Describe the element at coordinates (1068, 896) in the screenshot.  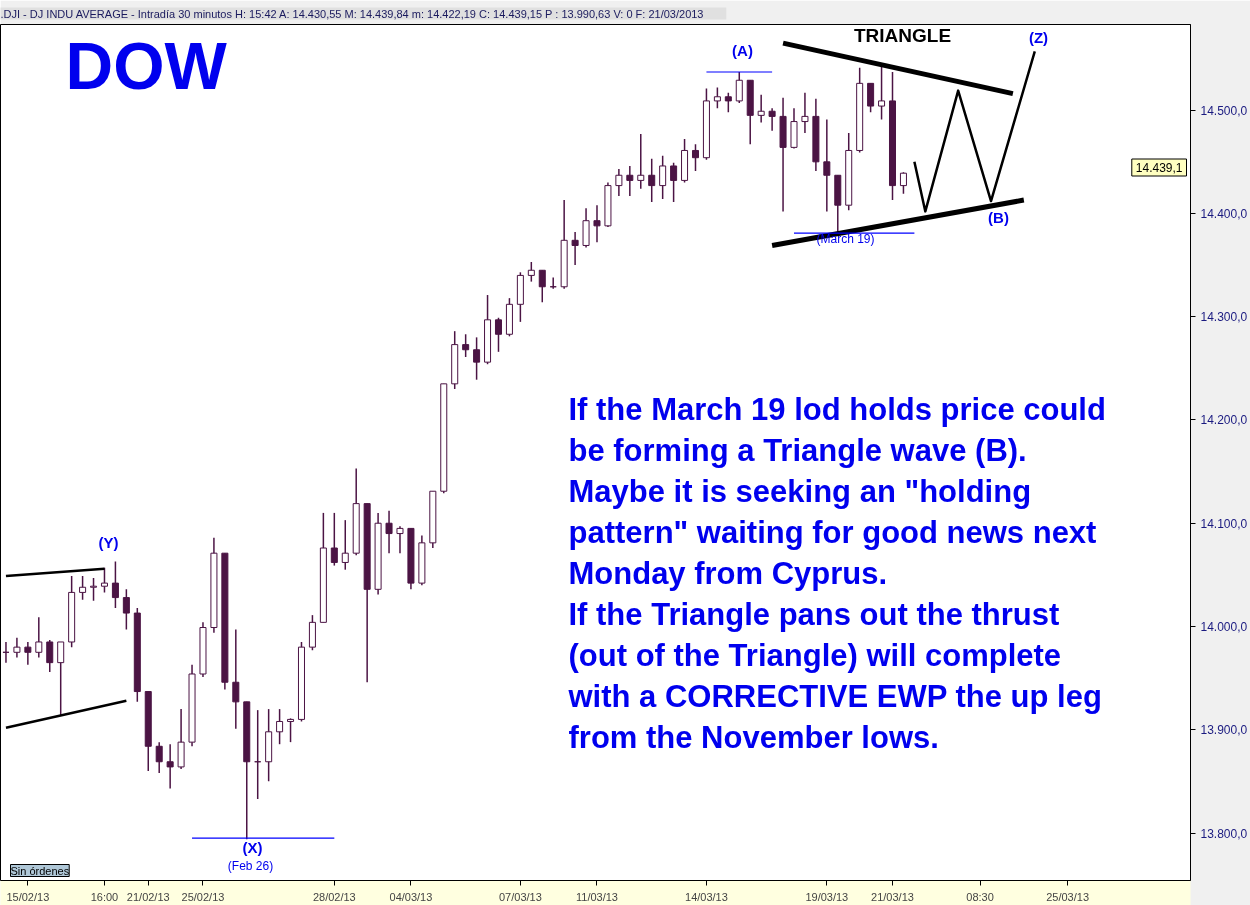
I see `x-tick-label: 25/03/13` at that location.